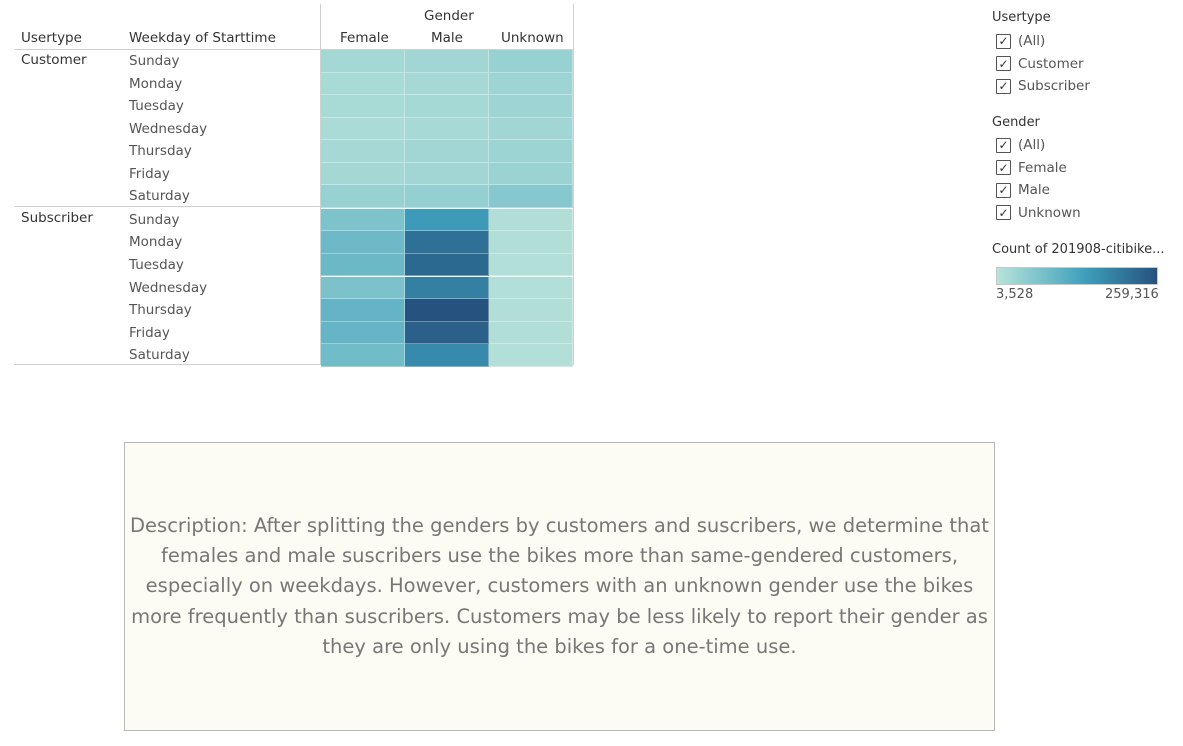 The width and height of the screenshot is (1183, 746). Describe the element at coordinates (202, 38) in the screenshot. I see `weekday-column-header: Weekday of Starttime` at that location.